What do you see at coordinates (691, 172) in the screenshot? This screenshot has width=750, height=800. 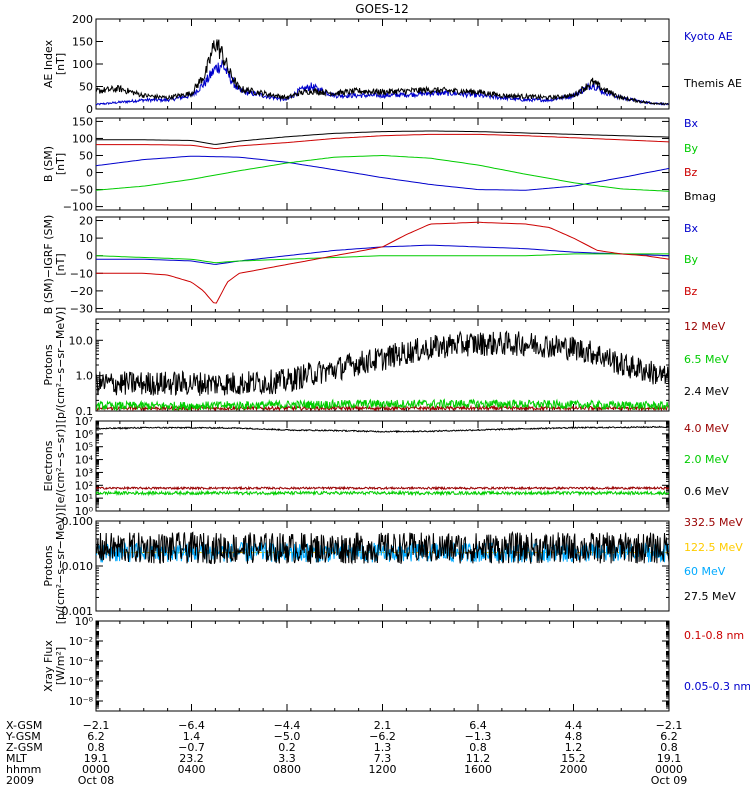 I see `legend-bz: Bz` at bounding box center [691, 172].